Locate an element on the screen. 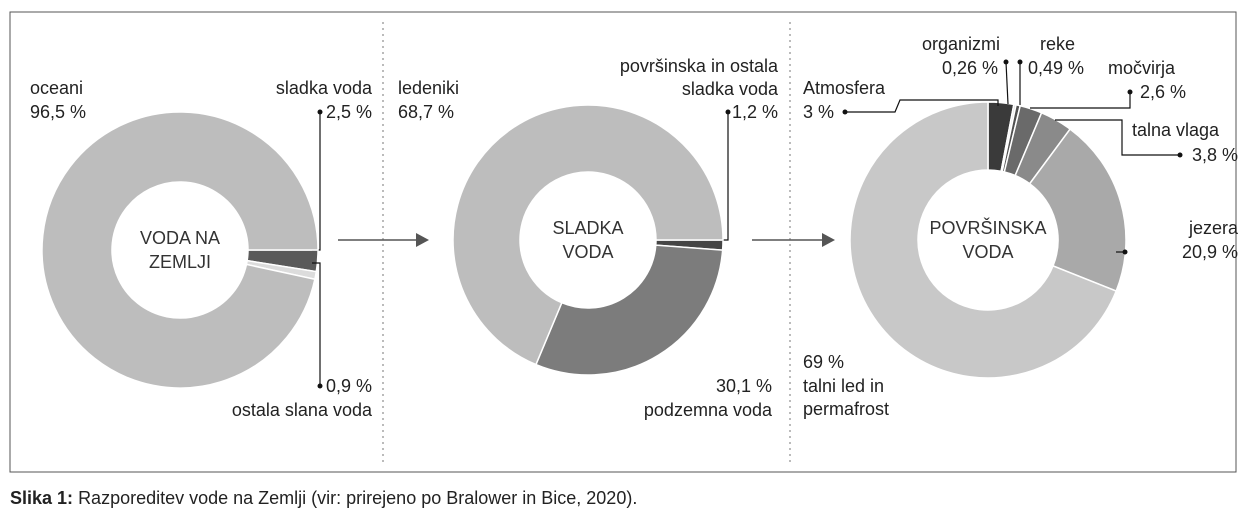 The height and width of the screenshot is (521, 1246). caption-label: Slika 1: is located at coordinates (42, 498).